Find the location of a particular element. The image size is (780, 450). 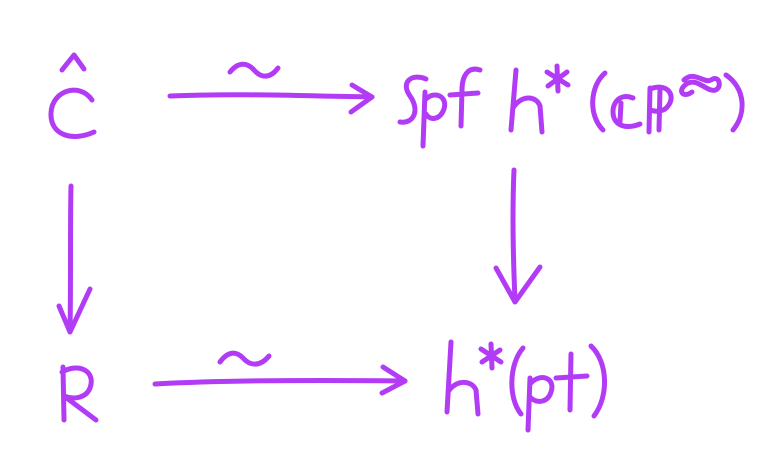

bottom-arrow-shaft is located at coordinates (280, 382).